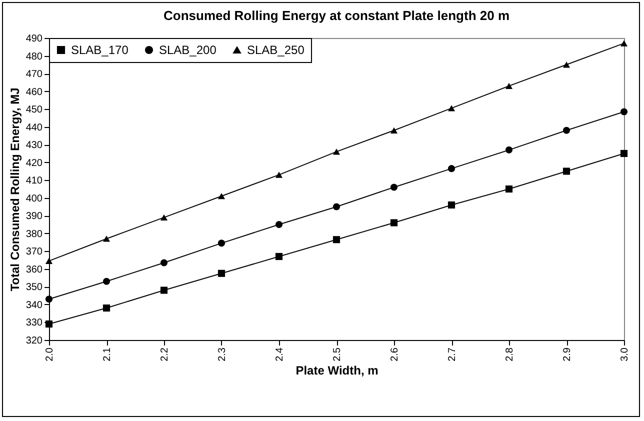  Describe the element at coordinates (34, 92) in the screenshot. I see `y-tick-label: 460` at that location.